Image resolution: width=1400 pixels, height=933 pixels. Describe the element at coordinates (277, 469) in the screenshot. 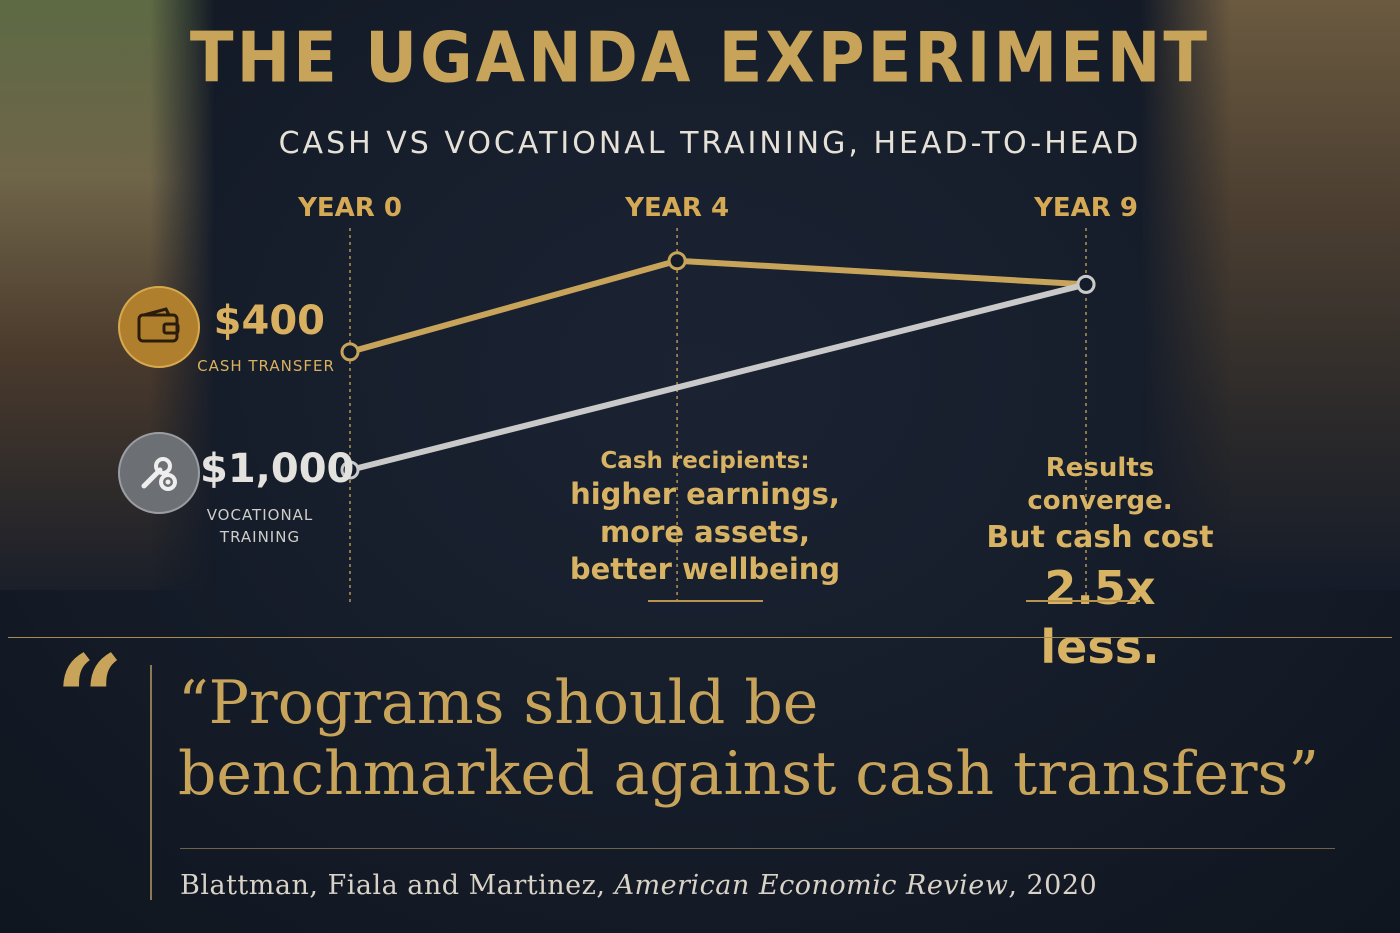

I see `training-cost-label: $1,000` at that location.